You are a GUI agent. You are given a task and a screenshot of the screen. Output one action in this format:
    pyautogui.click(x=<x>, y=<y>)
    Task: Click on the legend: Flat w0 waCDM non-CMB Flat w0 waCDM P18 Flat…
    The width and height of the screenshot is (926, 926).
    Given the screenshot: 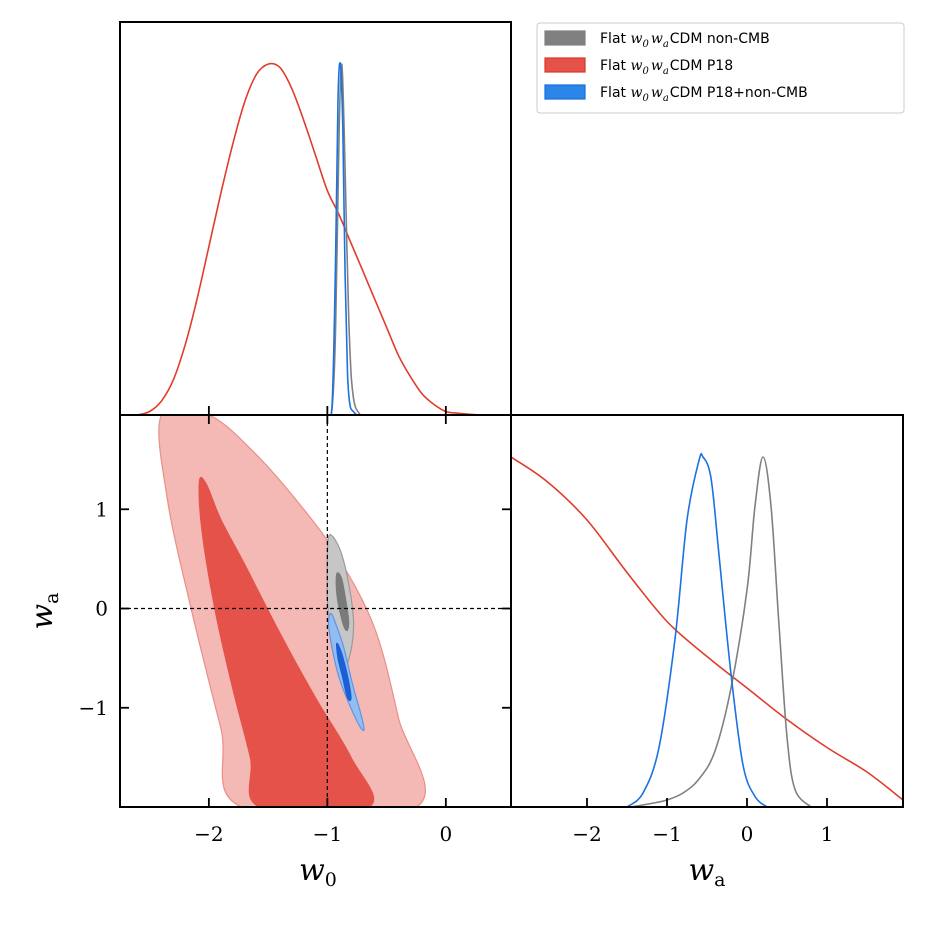 What is the action you would take?
    pyautogui.click(x=720, y=68)
    